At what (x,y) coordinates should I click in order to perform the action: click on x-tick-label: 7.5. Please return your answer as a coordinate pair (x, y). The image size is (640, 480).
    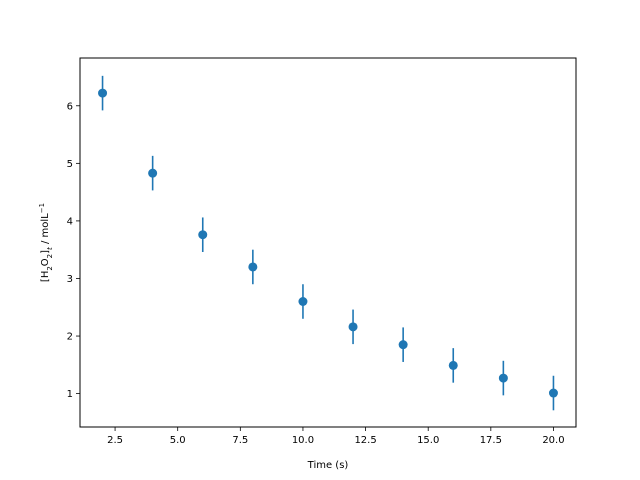
    Looking at the image, I should click on (240, 440).